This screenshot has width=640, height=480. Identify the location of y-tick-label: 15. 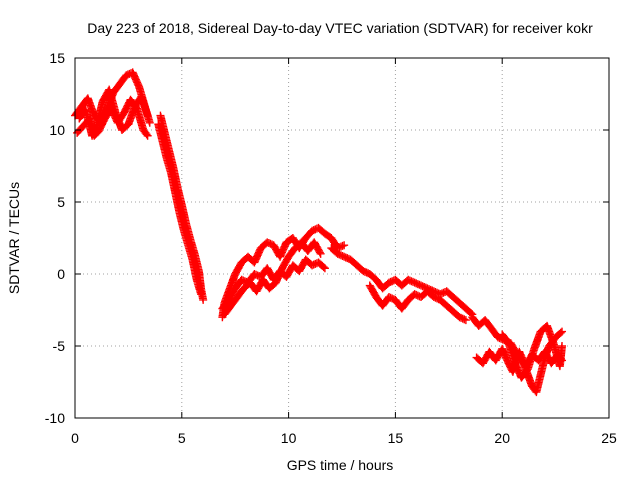
(57, 58).